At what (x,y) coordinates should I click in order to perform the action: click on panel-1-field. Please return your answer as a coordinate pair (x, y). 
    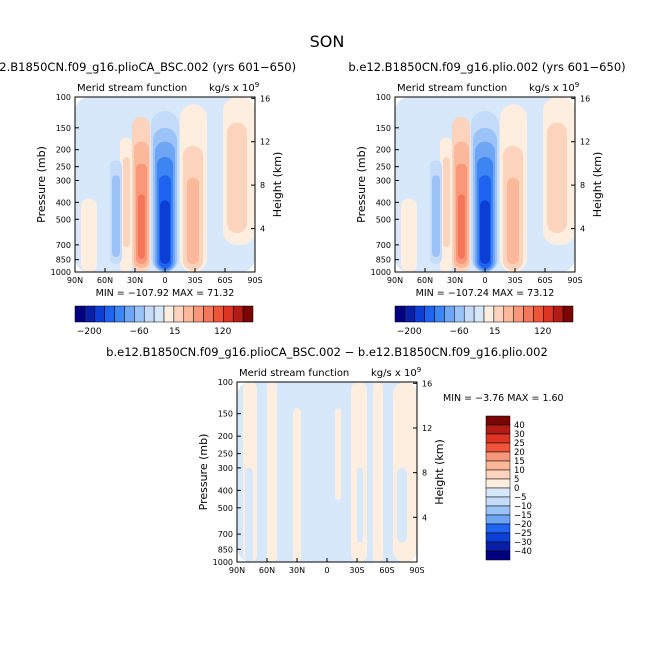
    Looking at the image, I should click on (165, 184).